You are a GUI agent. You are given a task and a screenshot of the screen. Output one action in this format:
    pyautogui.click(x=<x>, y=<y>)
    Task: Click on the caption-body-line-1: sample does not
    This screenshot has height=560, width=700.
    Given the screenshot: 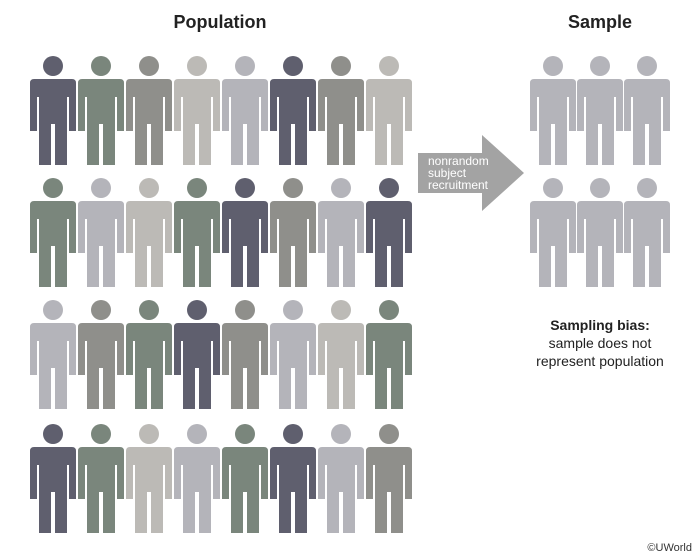 What is the action you would take?
    pyautogui.click(x=600, y=343)
    